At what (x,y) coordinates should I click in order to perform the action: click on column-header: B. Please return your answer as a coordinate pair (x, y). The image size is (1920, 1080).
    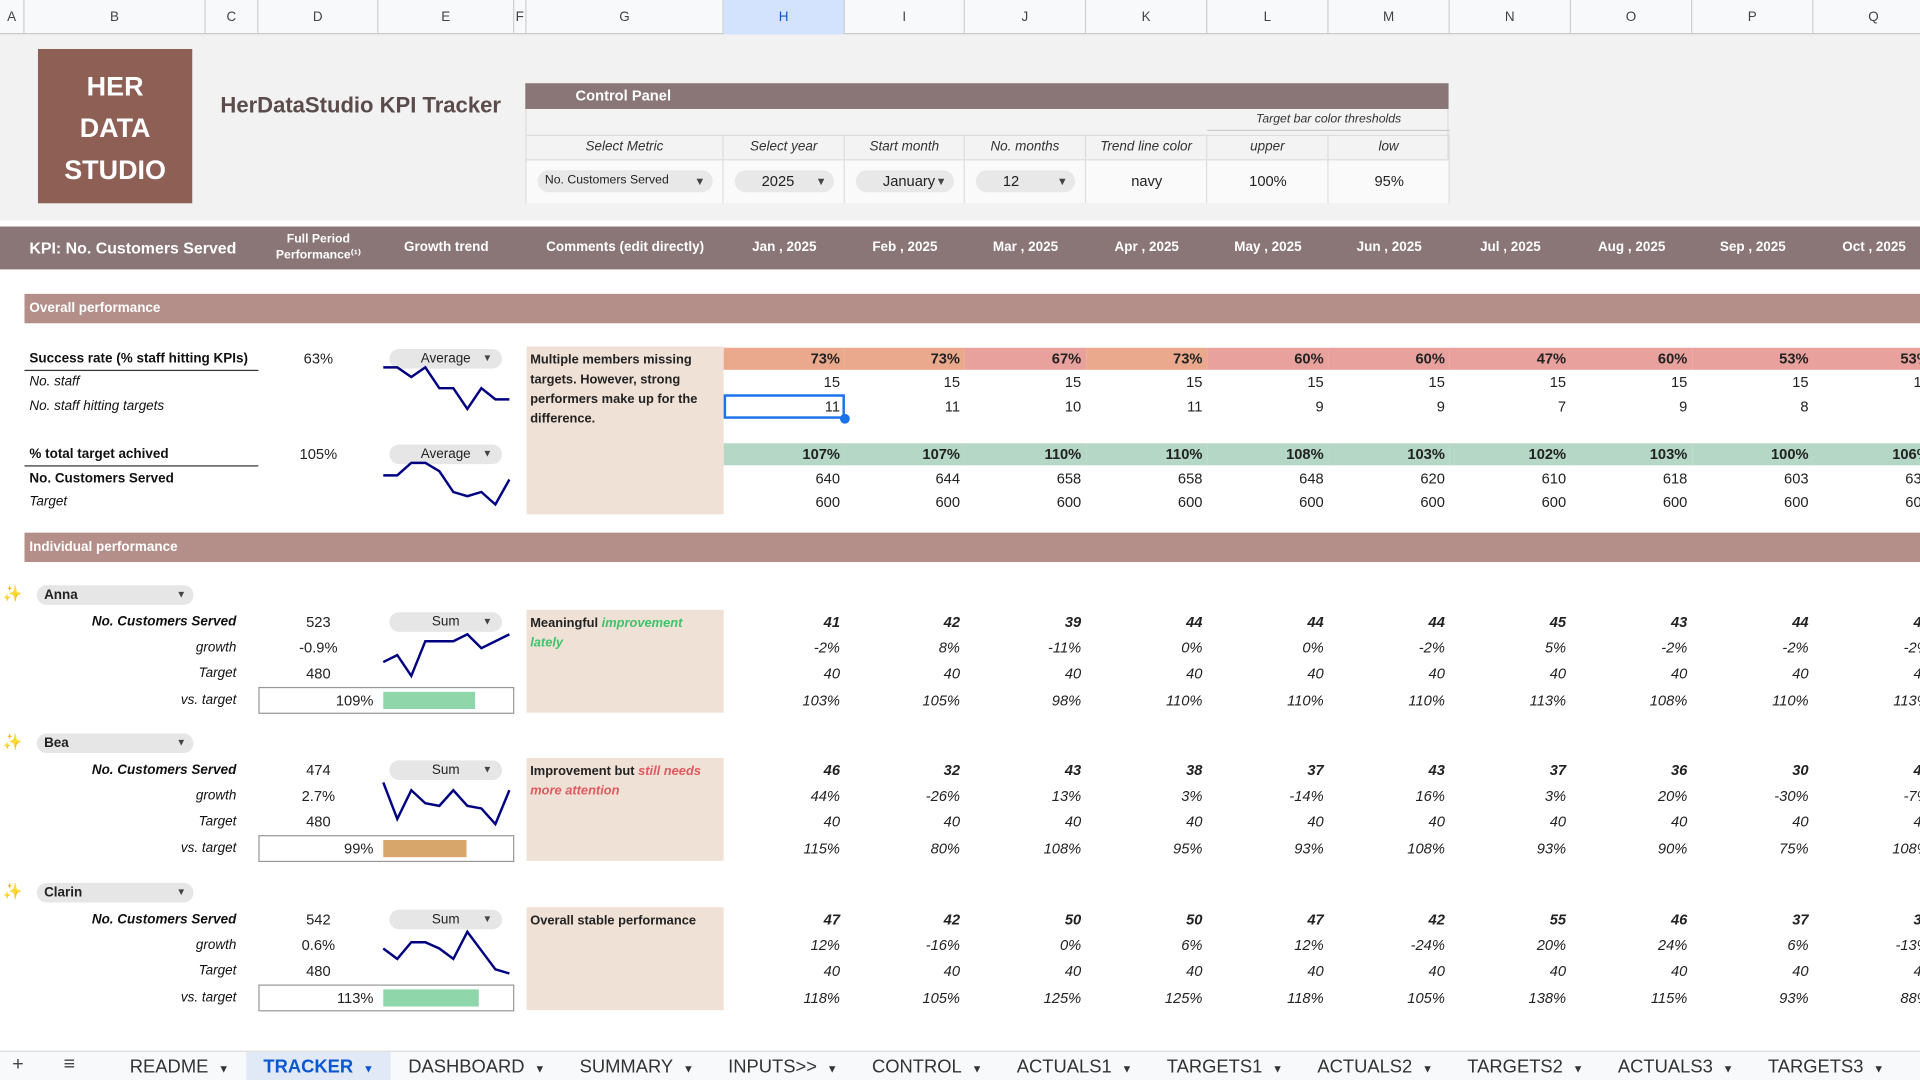
    Looking at the image, I should click on (115, 17).